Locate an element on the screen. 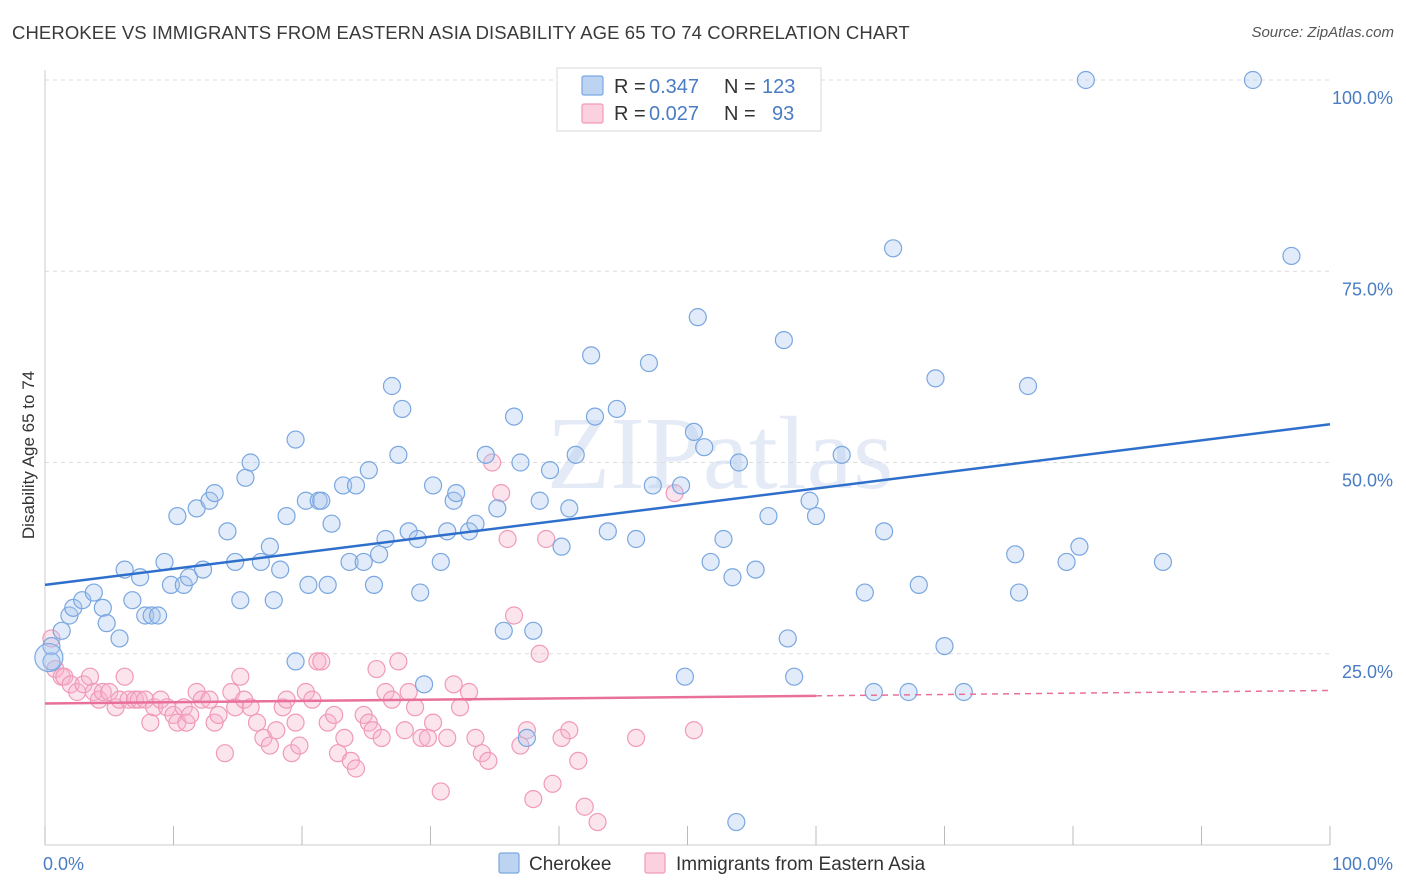 The height and width of the screenshot is (892, 1406). bottom-legend-swatch-cherokee is located at coordinates (509, 863).